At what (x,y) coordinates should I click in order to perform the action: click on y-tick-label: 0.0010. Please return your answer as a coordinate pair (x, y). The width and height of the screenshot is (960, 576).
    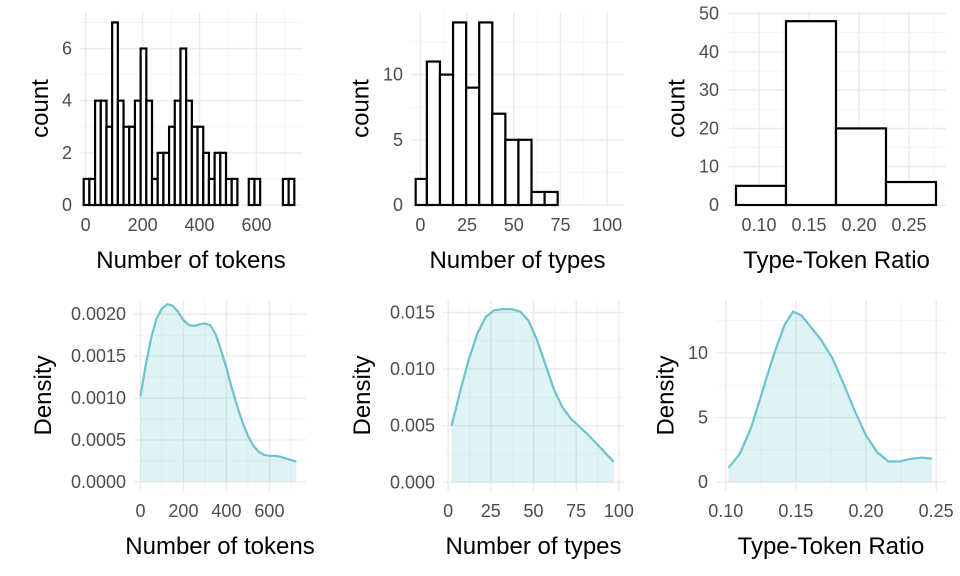
    Looking at the image, I should click on (98, 398).